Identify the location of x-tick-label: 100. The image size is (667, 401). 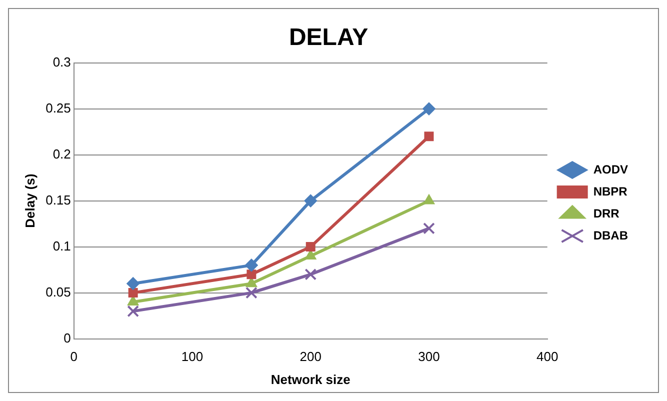
(192, 356).